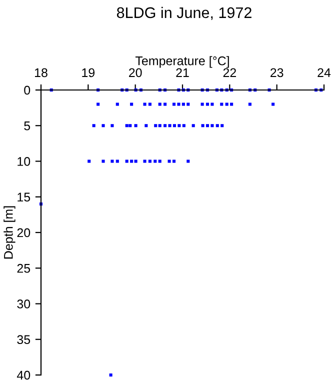  I want to click on x-tick-label: 21, so click(182, 72).